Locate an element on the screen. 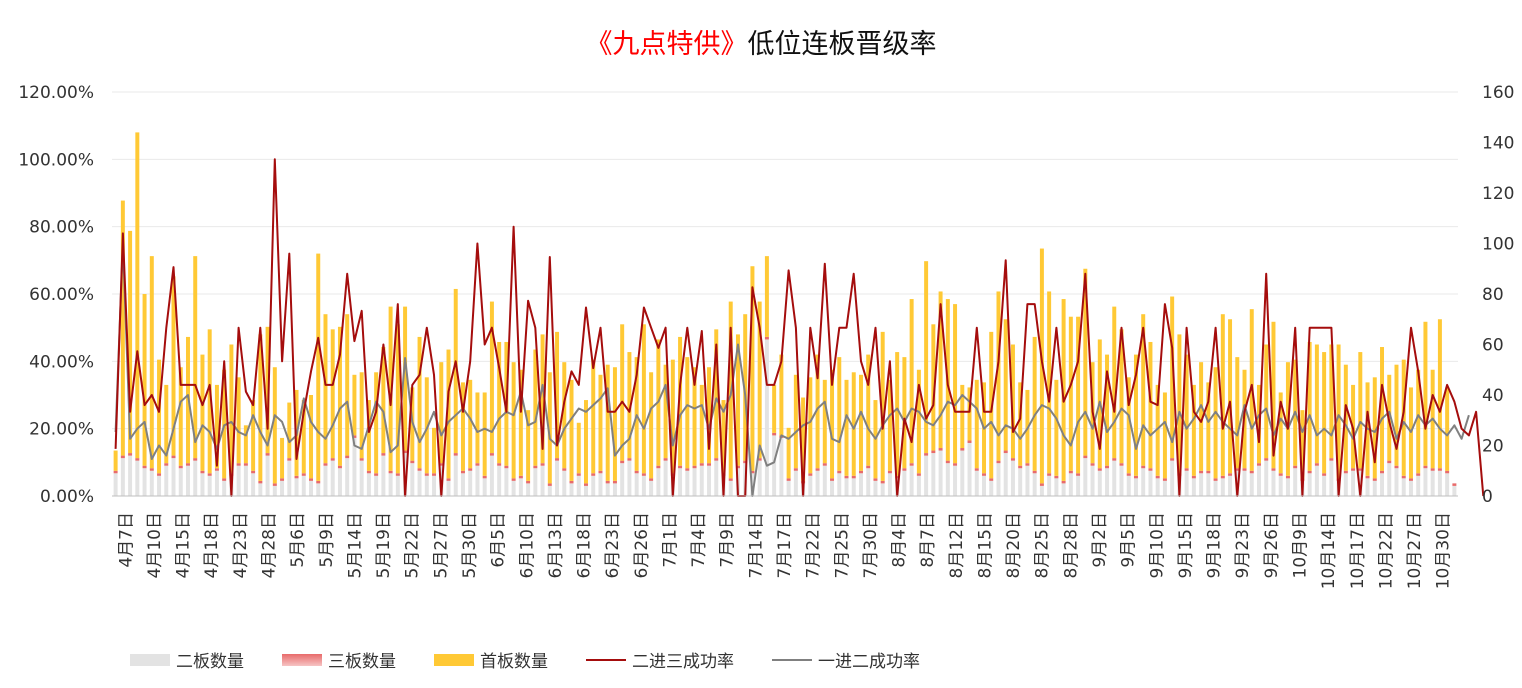 Image resolution: width=1522 pixels, height=688 pixels. y-right-tick-label: 20 is located at coordinates (1493, 447).